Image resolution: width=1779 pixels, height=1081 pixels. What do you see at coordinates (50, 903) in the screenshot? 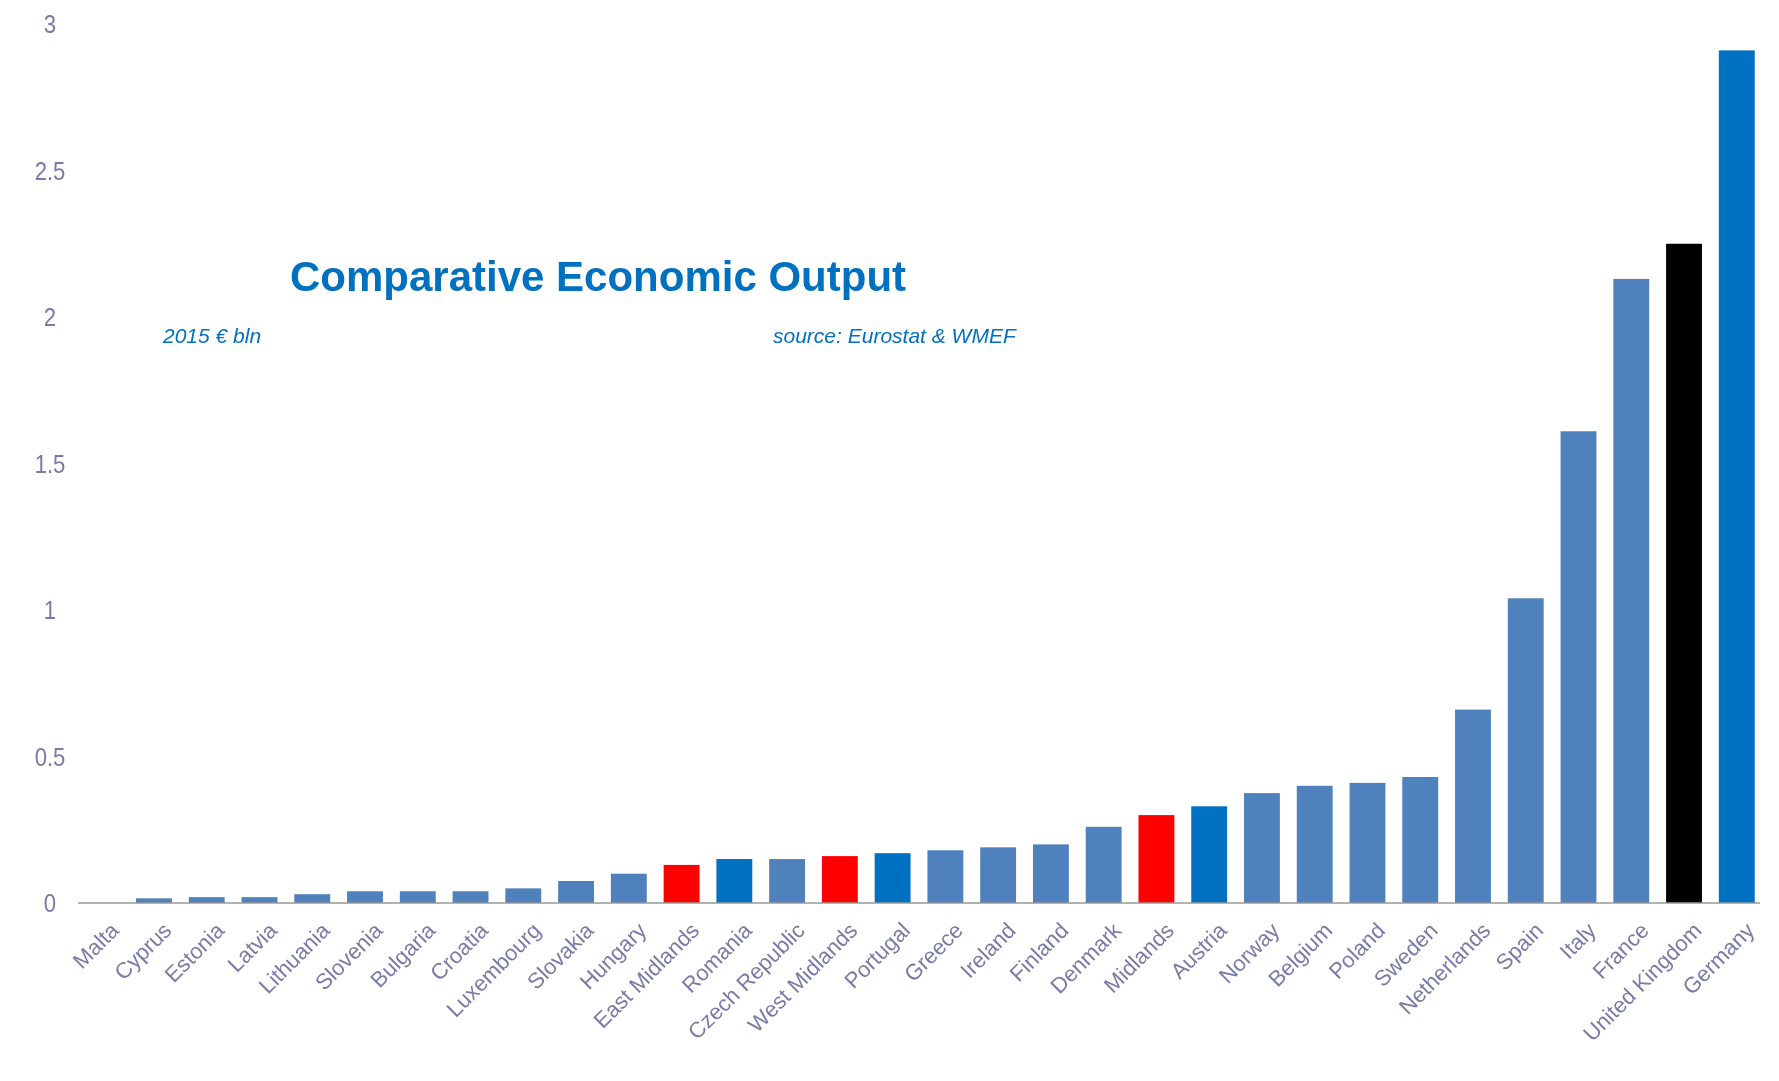
I see `y-tick-label: 0` at bounding box center [50, 903].